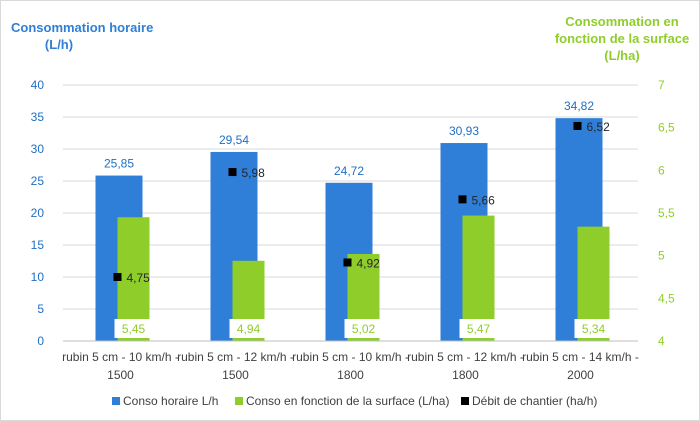 This screenshot has height=421, width=700. Describe the element at coordinates (82, 27) in the screenshot. I see `left-axis-title-line-1: Consommation horaire` at that location.